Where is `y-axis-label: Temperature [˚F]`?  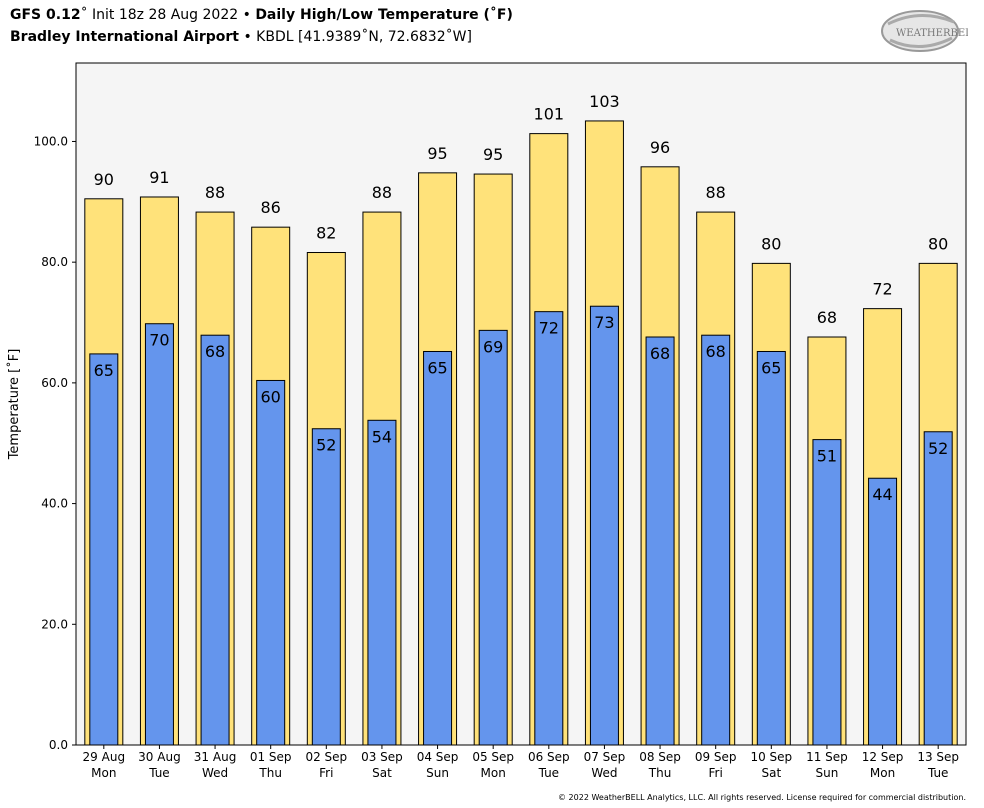
y-axis-label: Temperature [˚F] is located at coordinates (14, 405).